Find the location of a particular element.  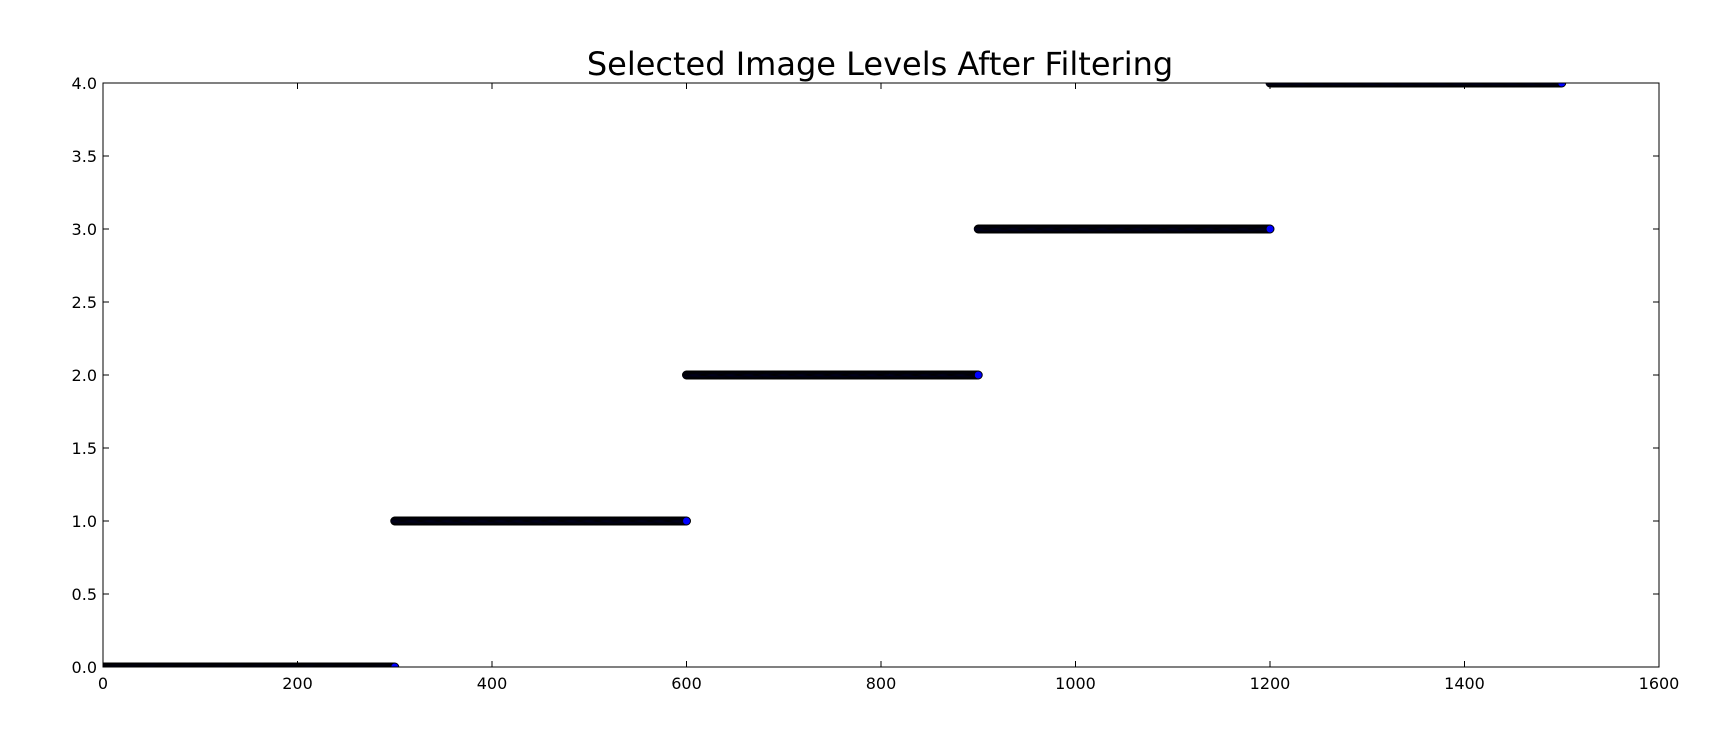

chart-title: Selected Image Levels After Filtering is located at coordinates (880, 64).